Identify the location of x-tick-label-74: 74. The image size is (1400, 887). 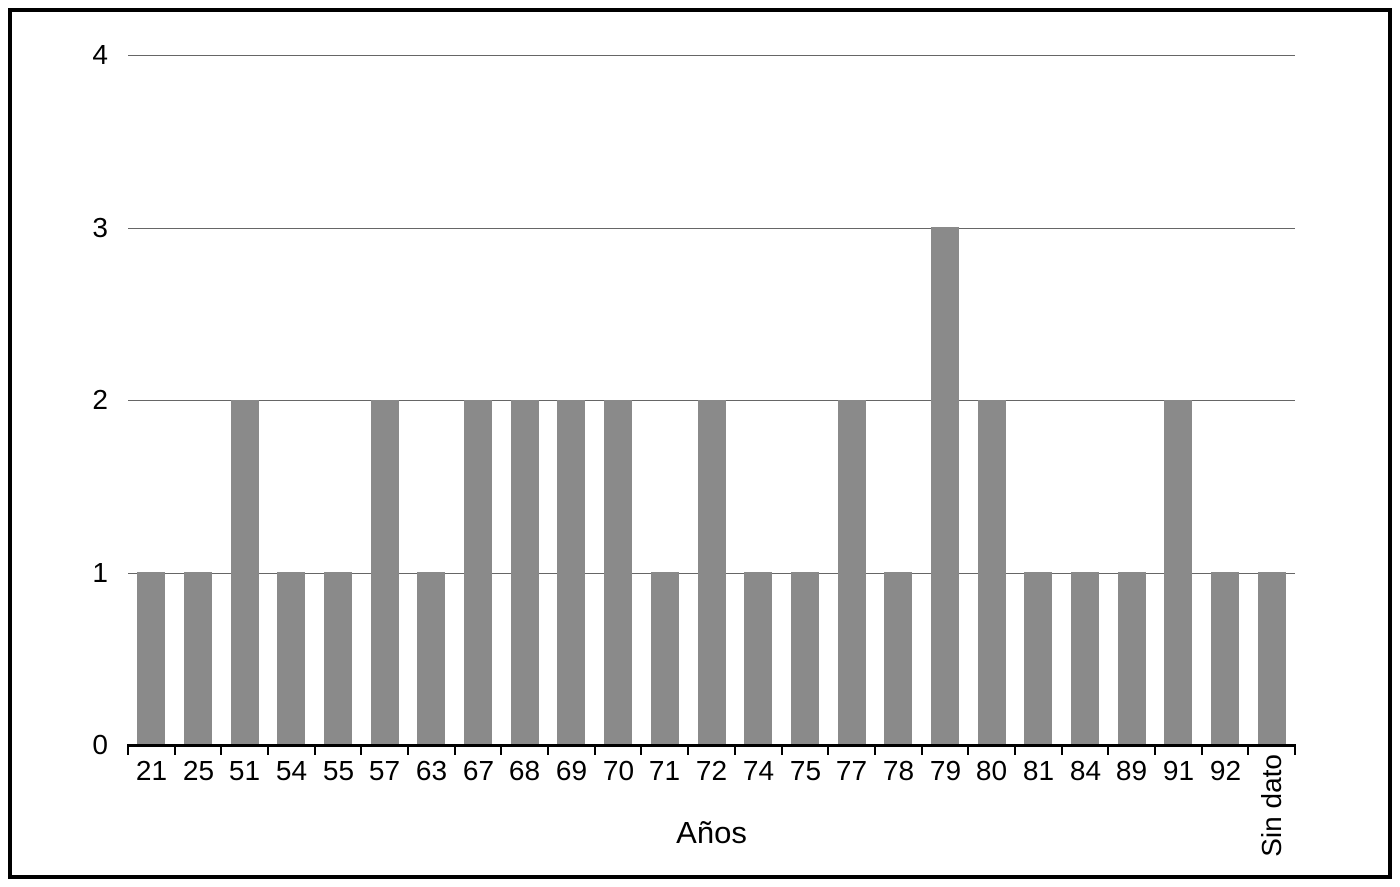
(758, 770).